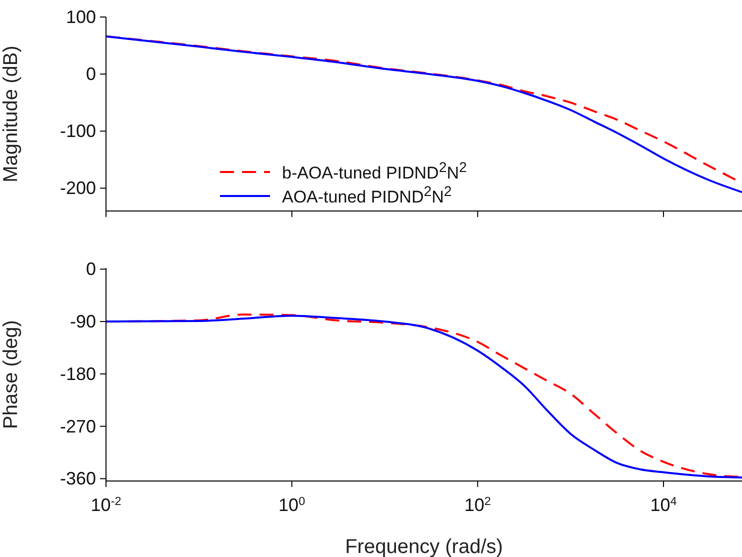 The image size is (742, 557). Describe the element at coordinates (477, 504) in the screenshot. I see `x-tick-label: 10$^{2}$` at that location.